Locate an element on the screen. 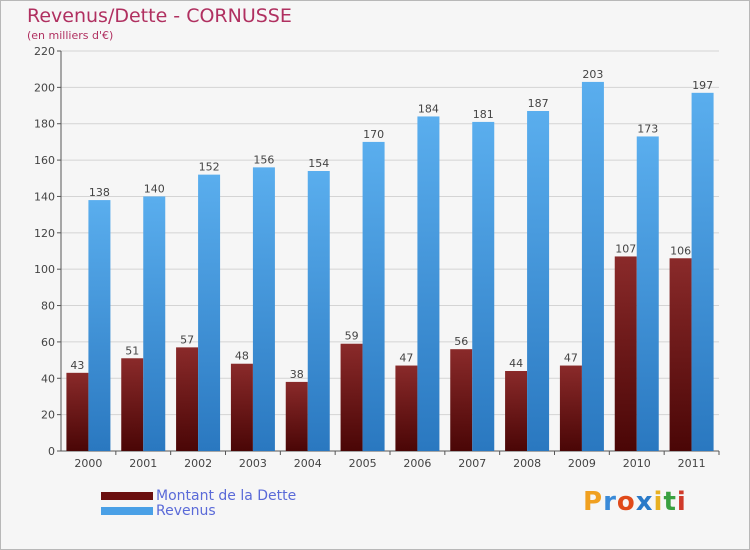  y-tick-label: 40 is located at coordinates (48, 378).